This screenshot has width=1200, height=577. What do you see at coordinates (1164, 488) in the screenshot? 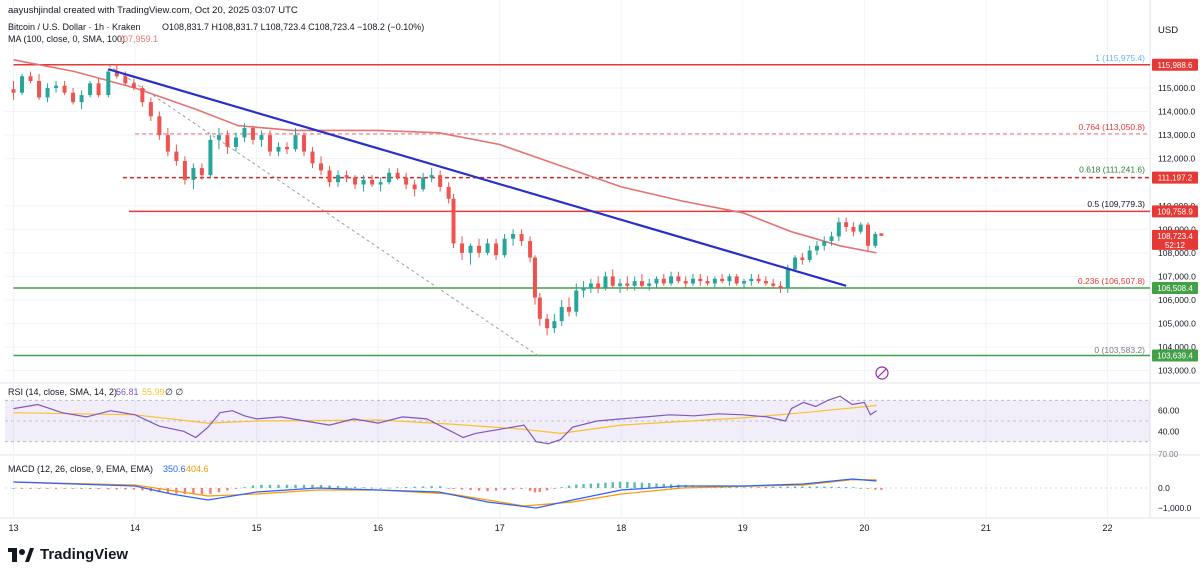
I see `macd-tick-label: 0.0` at bounding box center [1164, 488].